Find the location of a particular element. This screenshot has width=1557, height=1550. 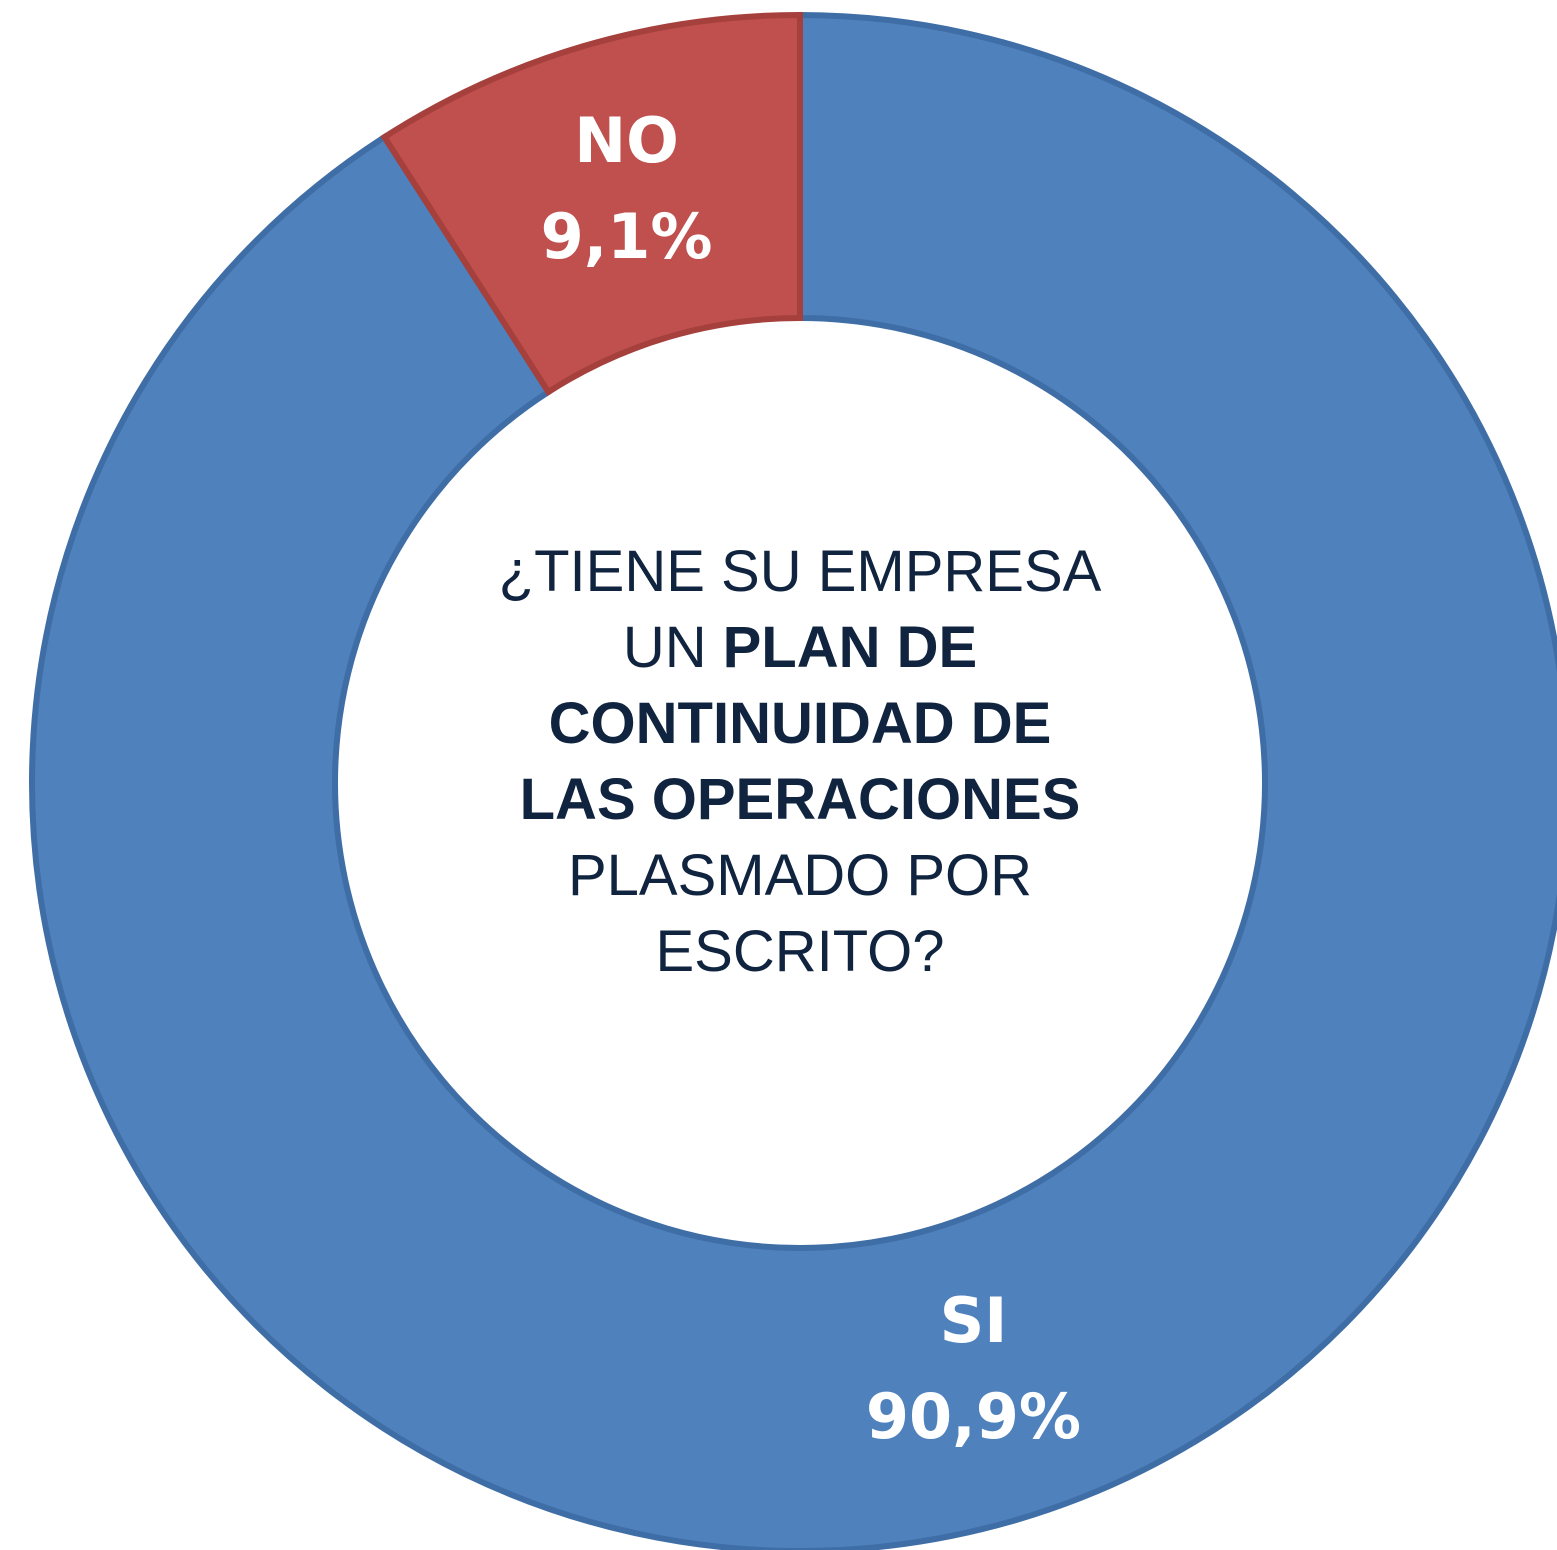

center-text-line: ESCRITO? is located at coordinates (799, 951).